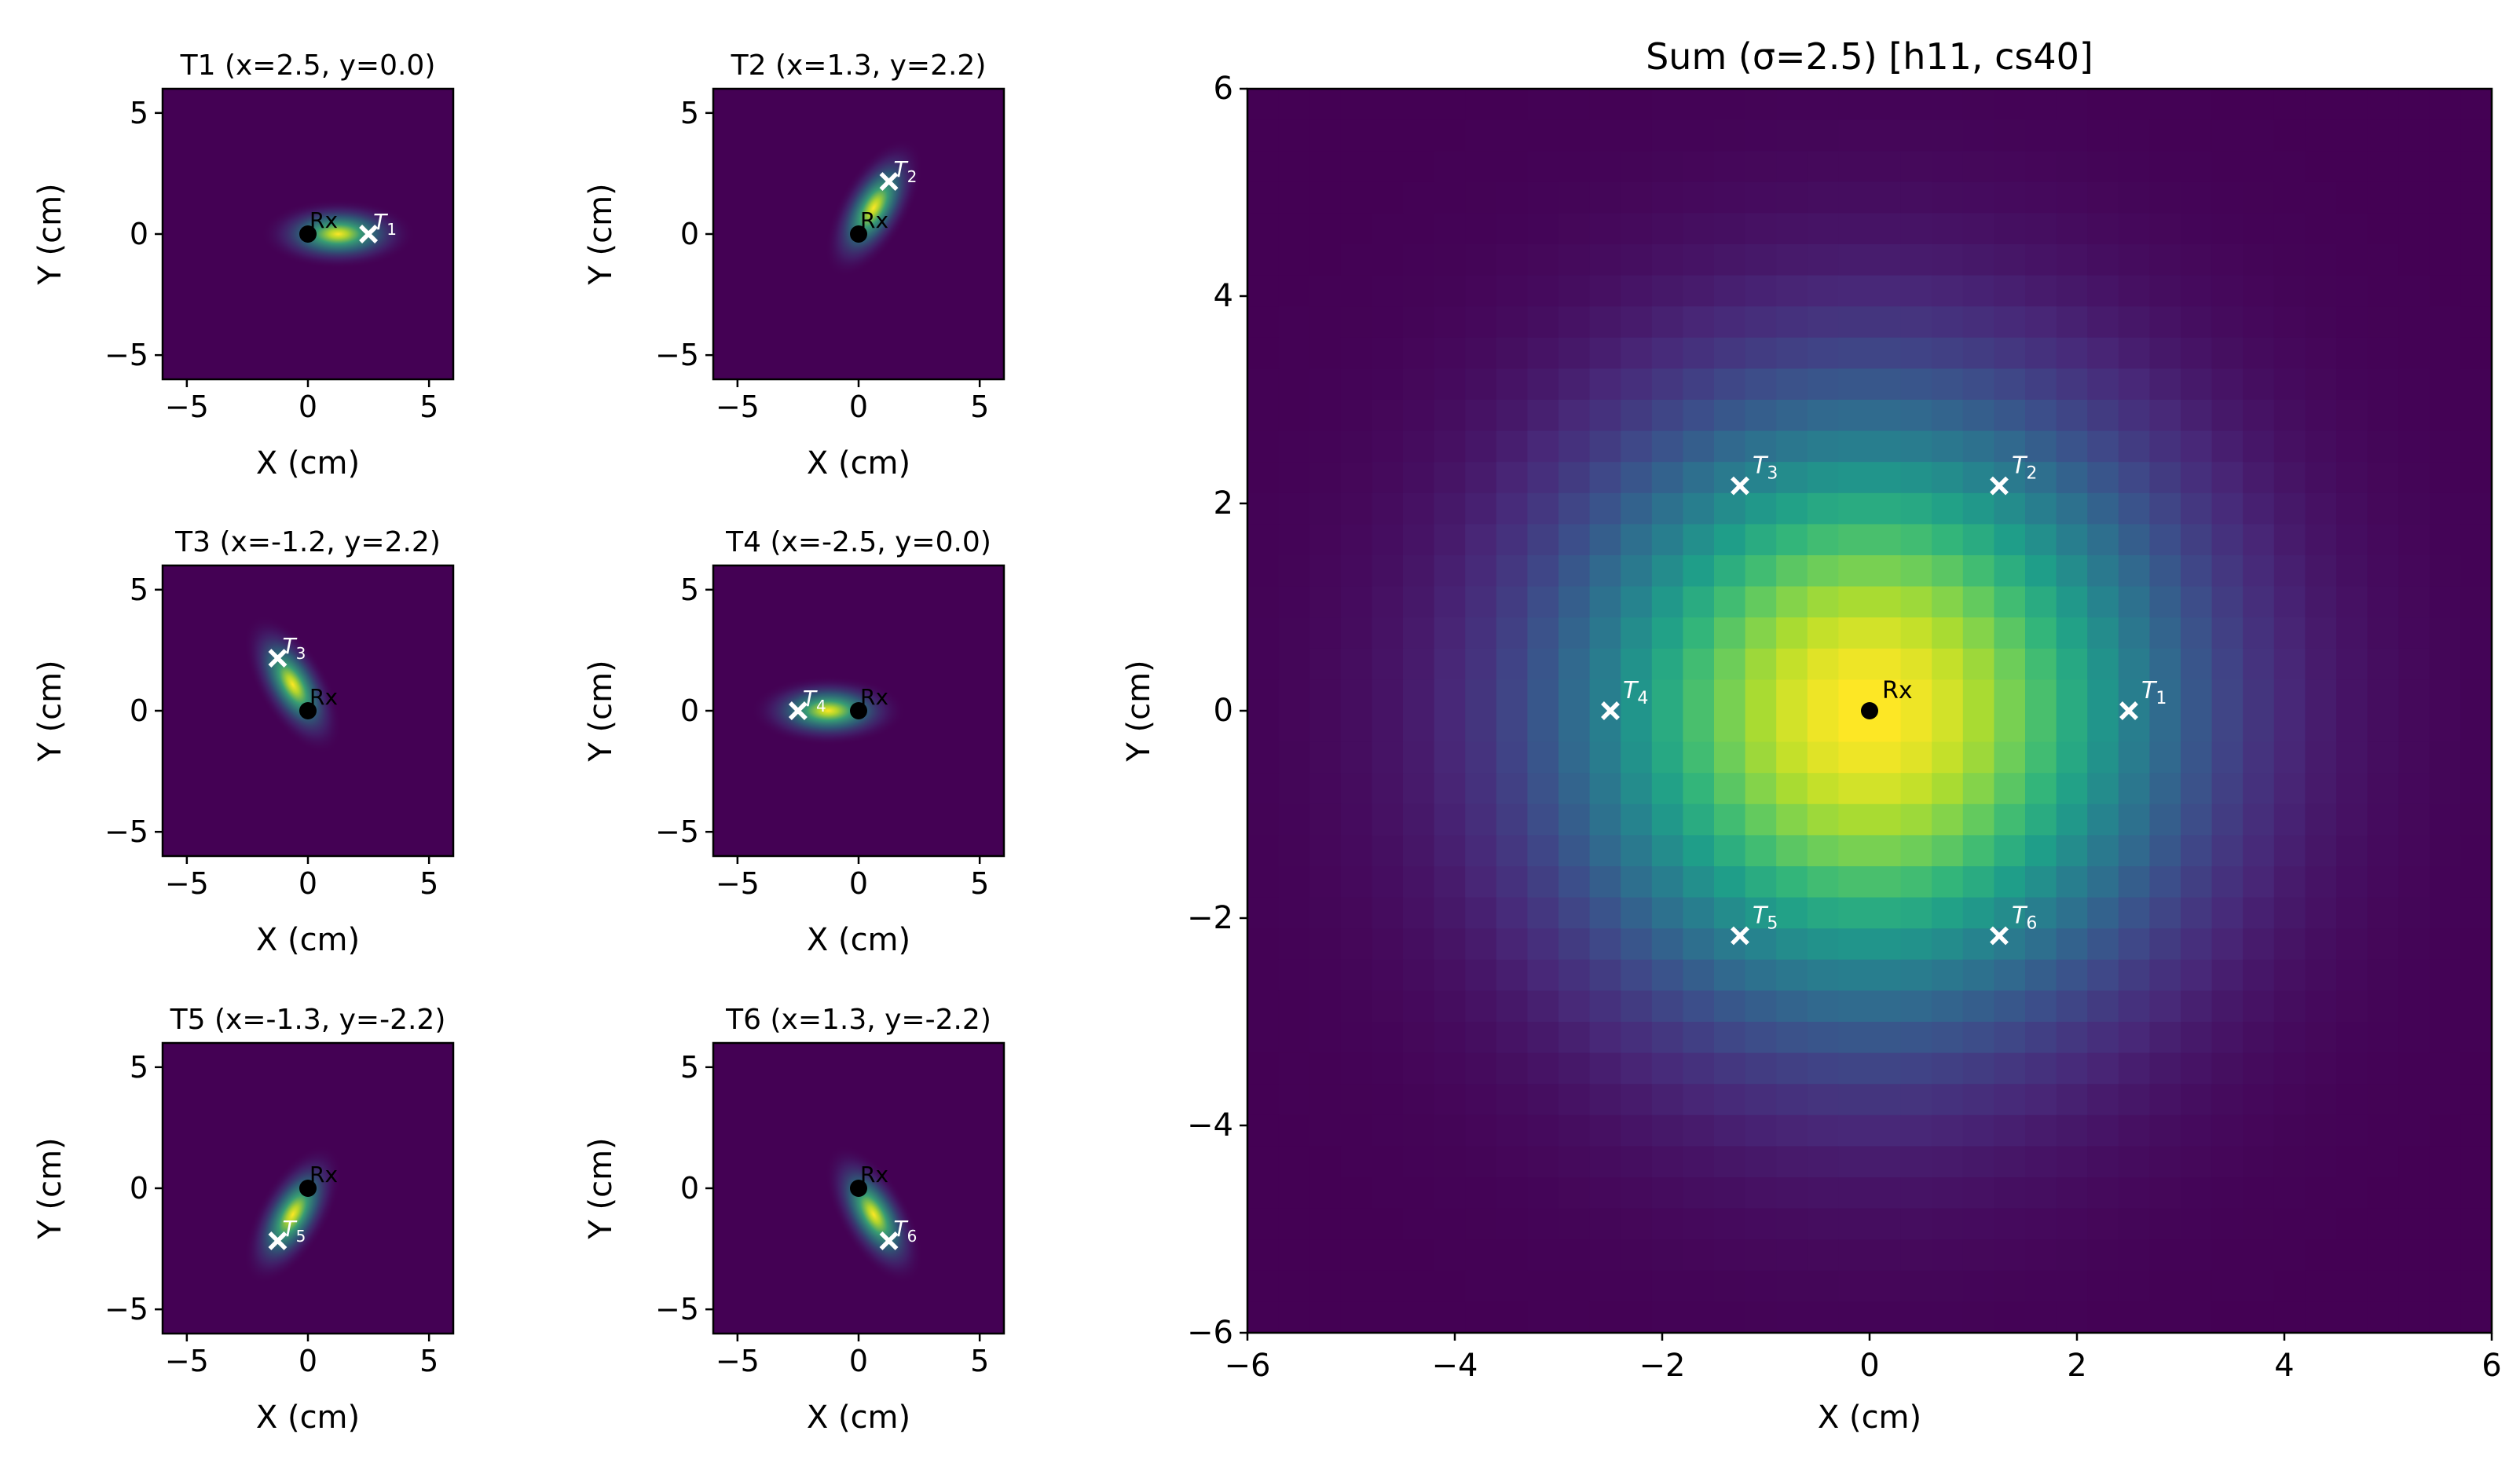 This screenshot has height=1471, width=2520. I want to click on rx-marker, so click(858, 1188).